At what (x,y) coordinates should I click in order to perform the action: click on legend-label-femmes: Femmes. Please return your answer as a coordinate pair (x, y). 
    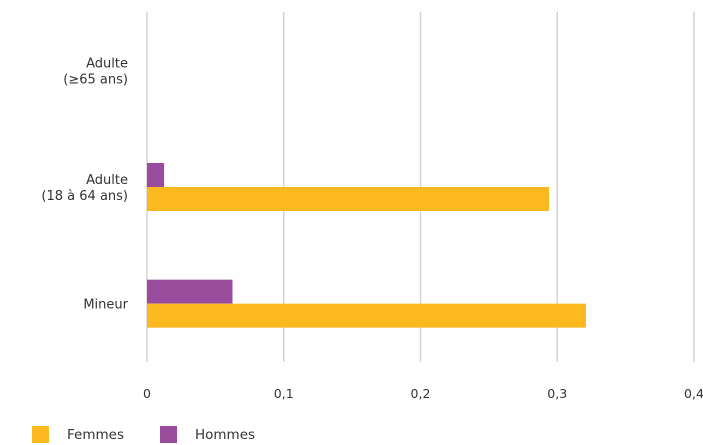
    Looking at the image, I should click on (95, 434).